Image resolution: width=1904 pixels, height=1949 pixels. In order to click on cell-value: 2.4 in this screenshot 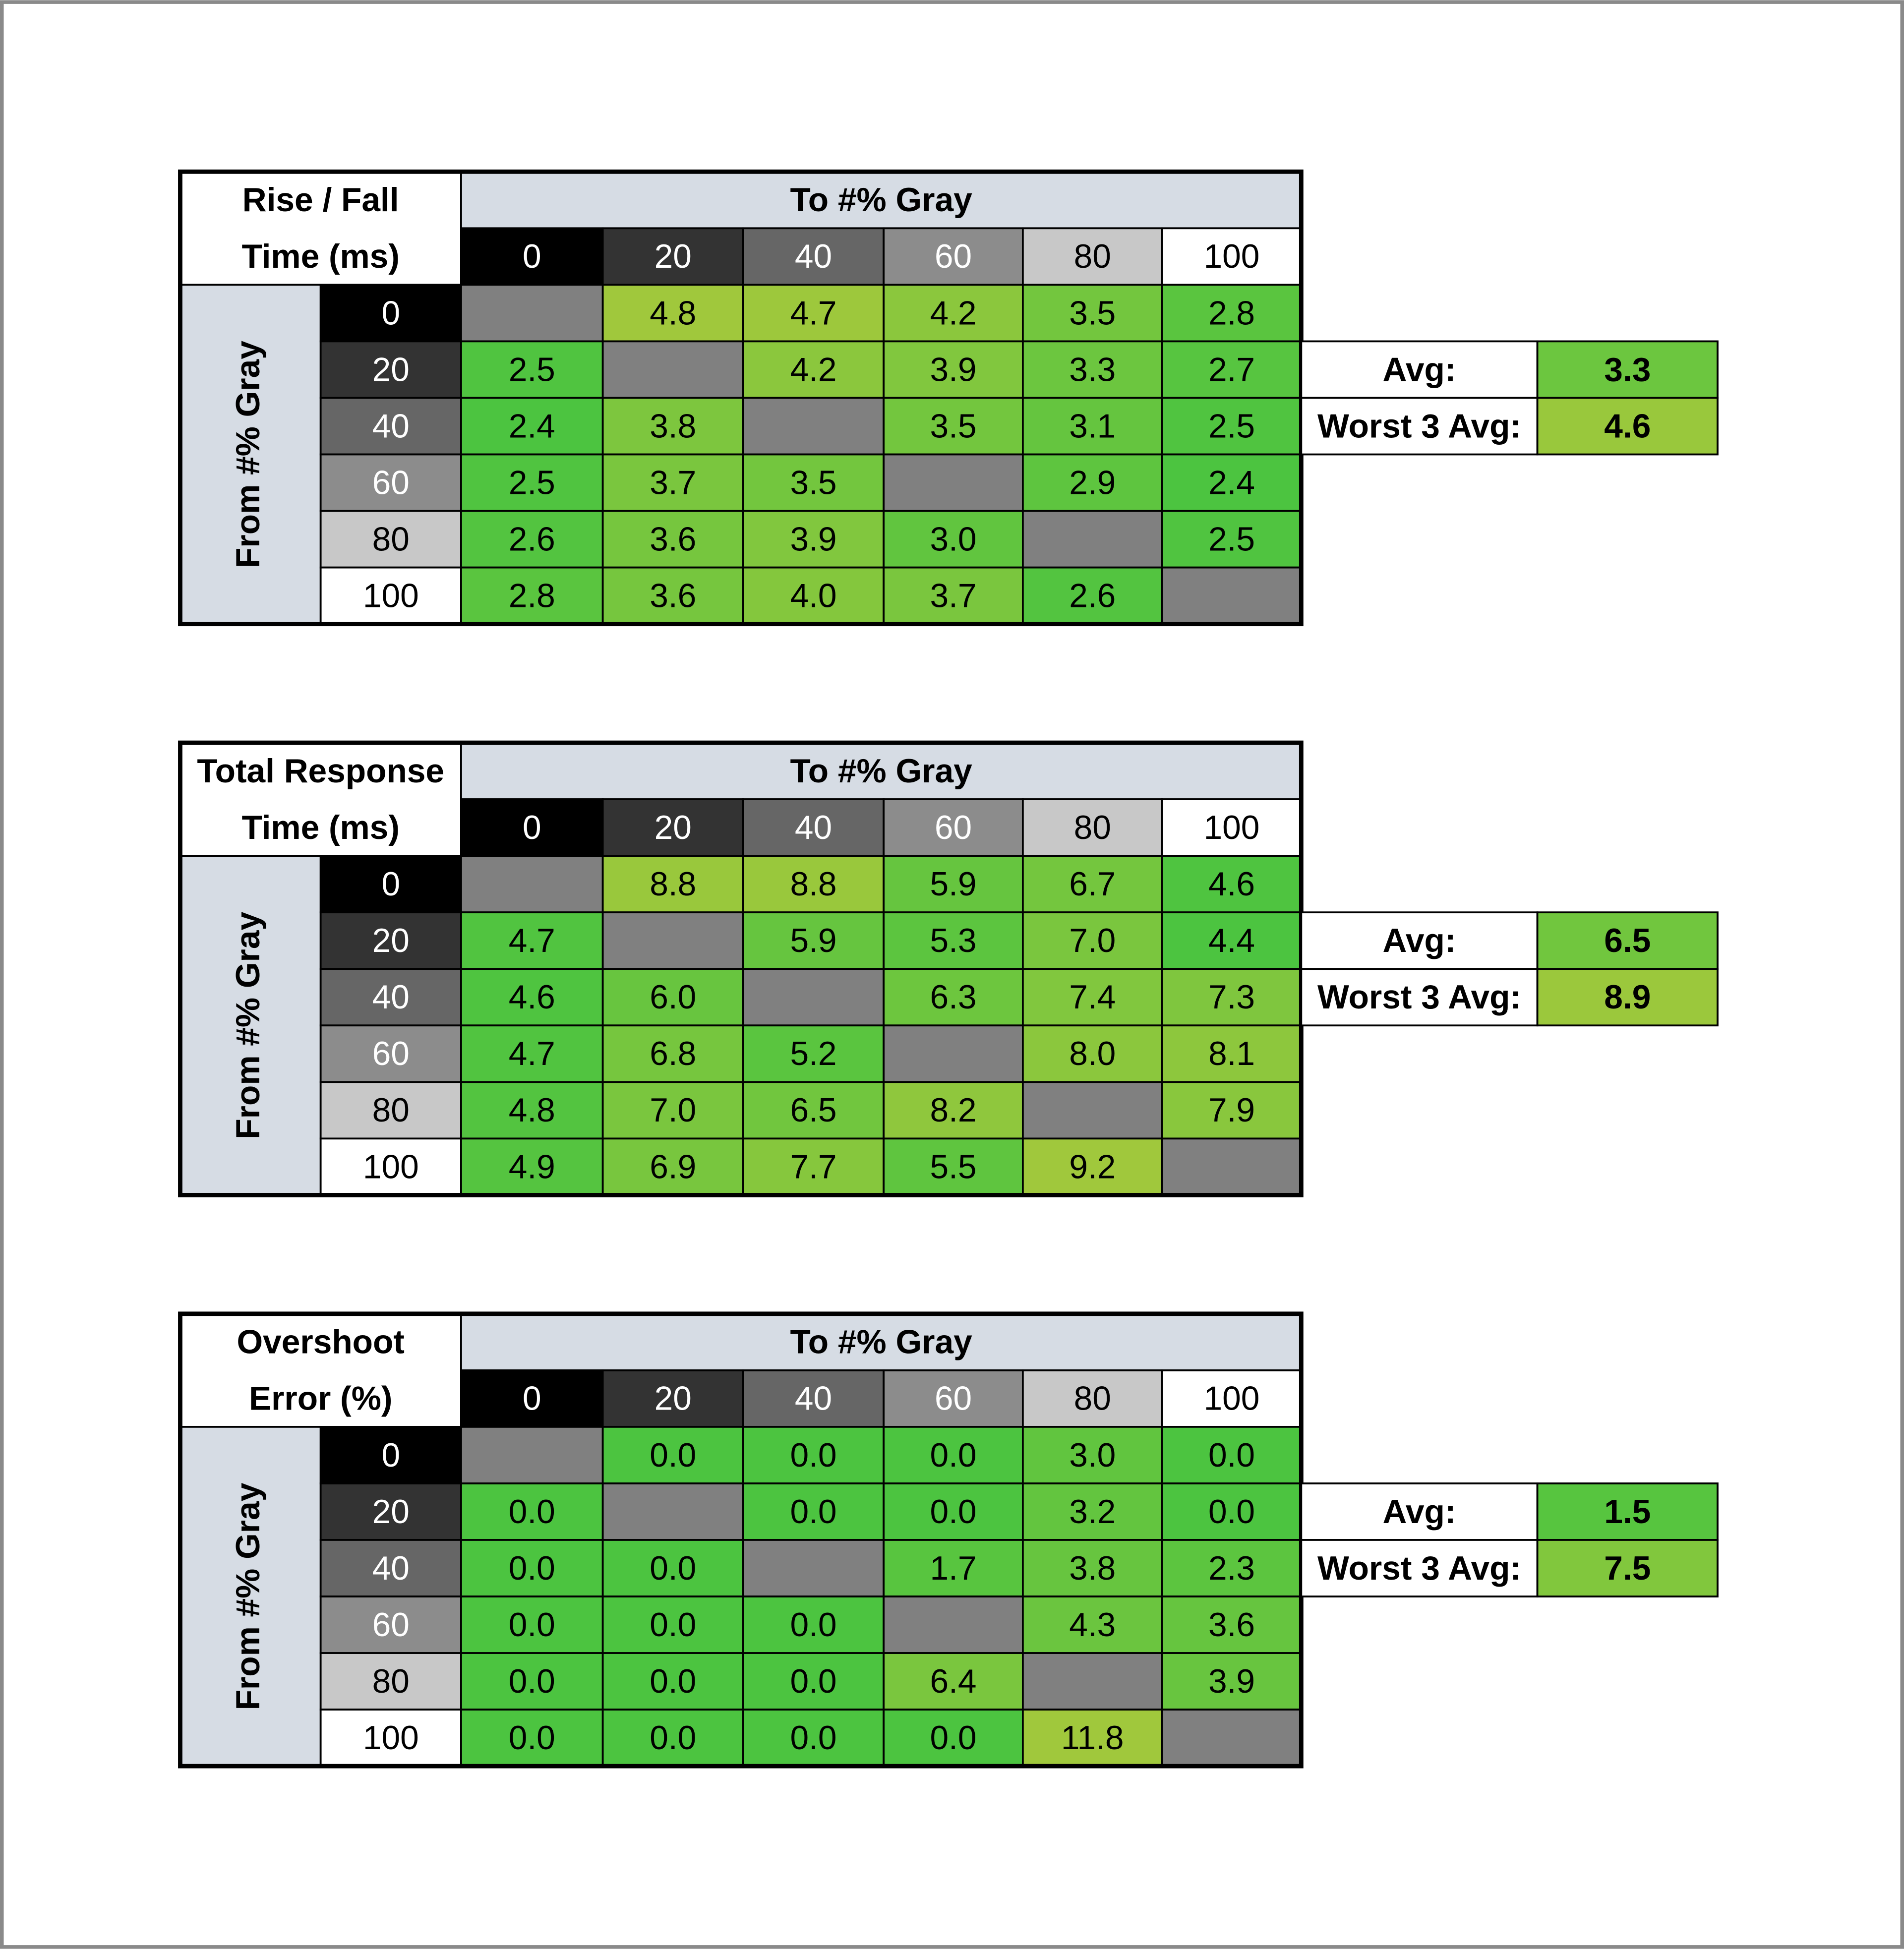, I will do `click(1231, 483)`.